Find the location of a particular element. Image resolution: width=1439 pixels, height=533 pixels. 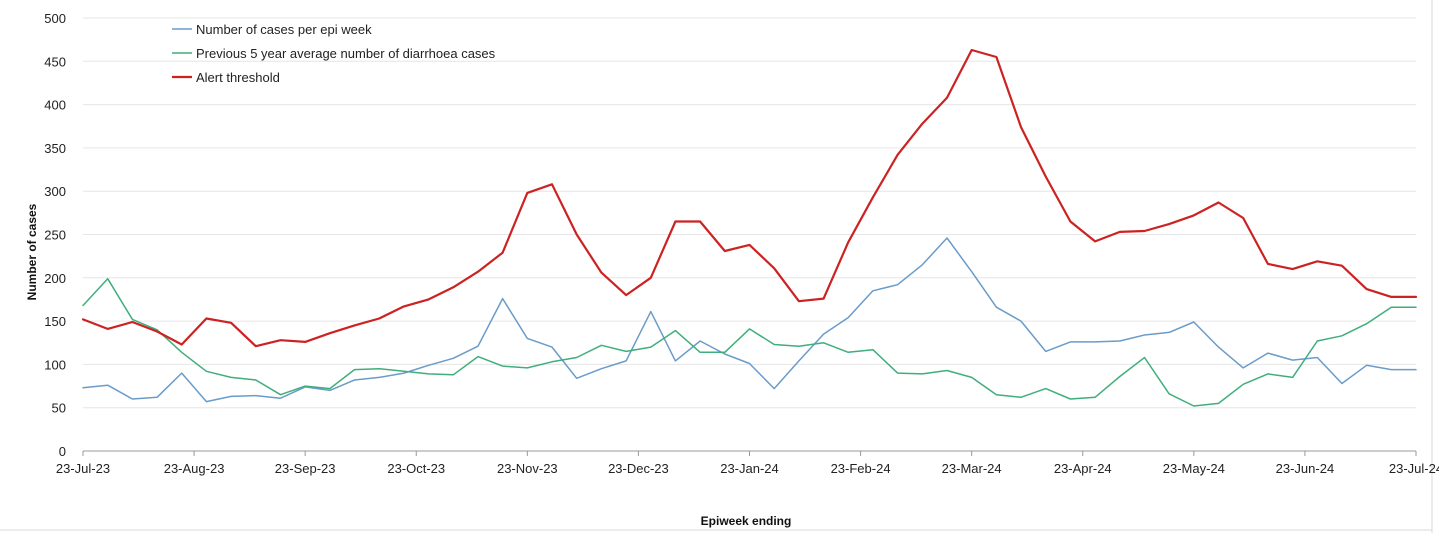

y-axis-ticks: 0 50 100 150 200 250 300 350 400 450 500 is located at coordinates (55, 235).